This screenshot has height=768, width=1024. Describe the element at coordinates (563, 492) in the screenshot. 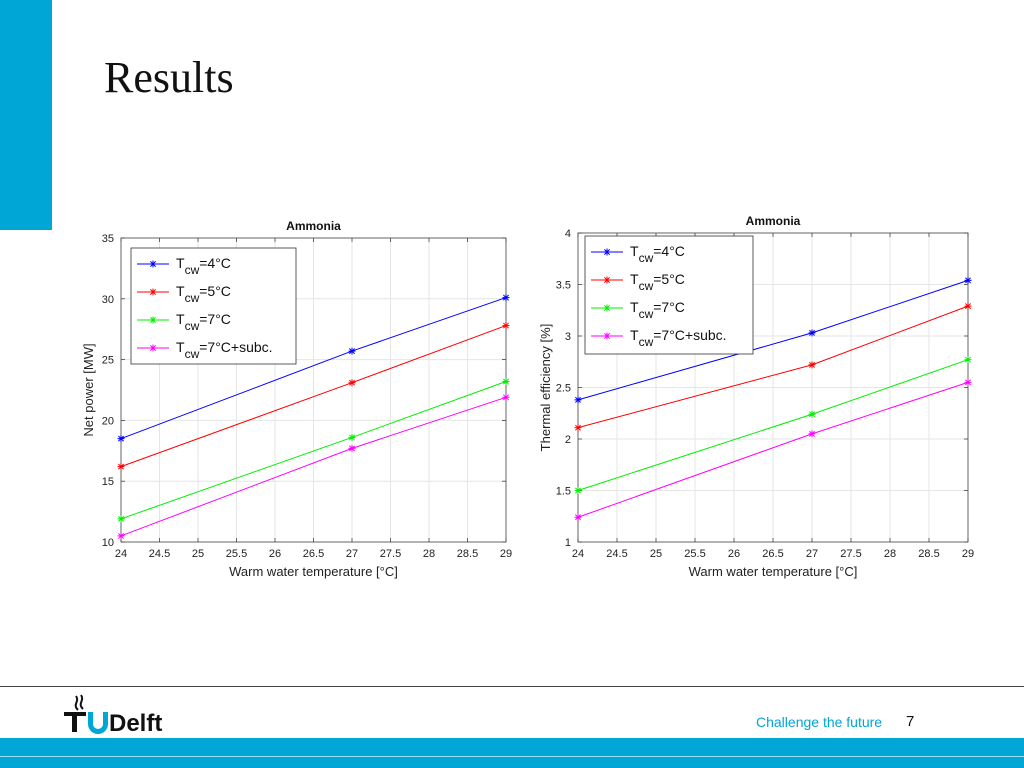

I see `y-tick-label: 1.5` at that location.